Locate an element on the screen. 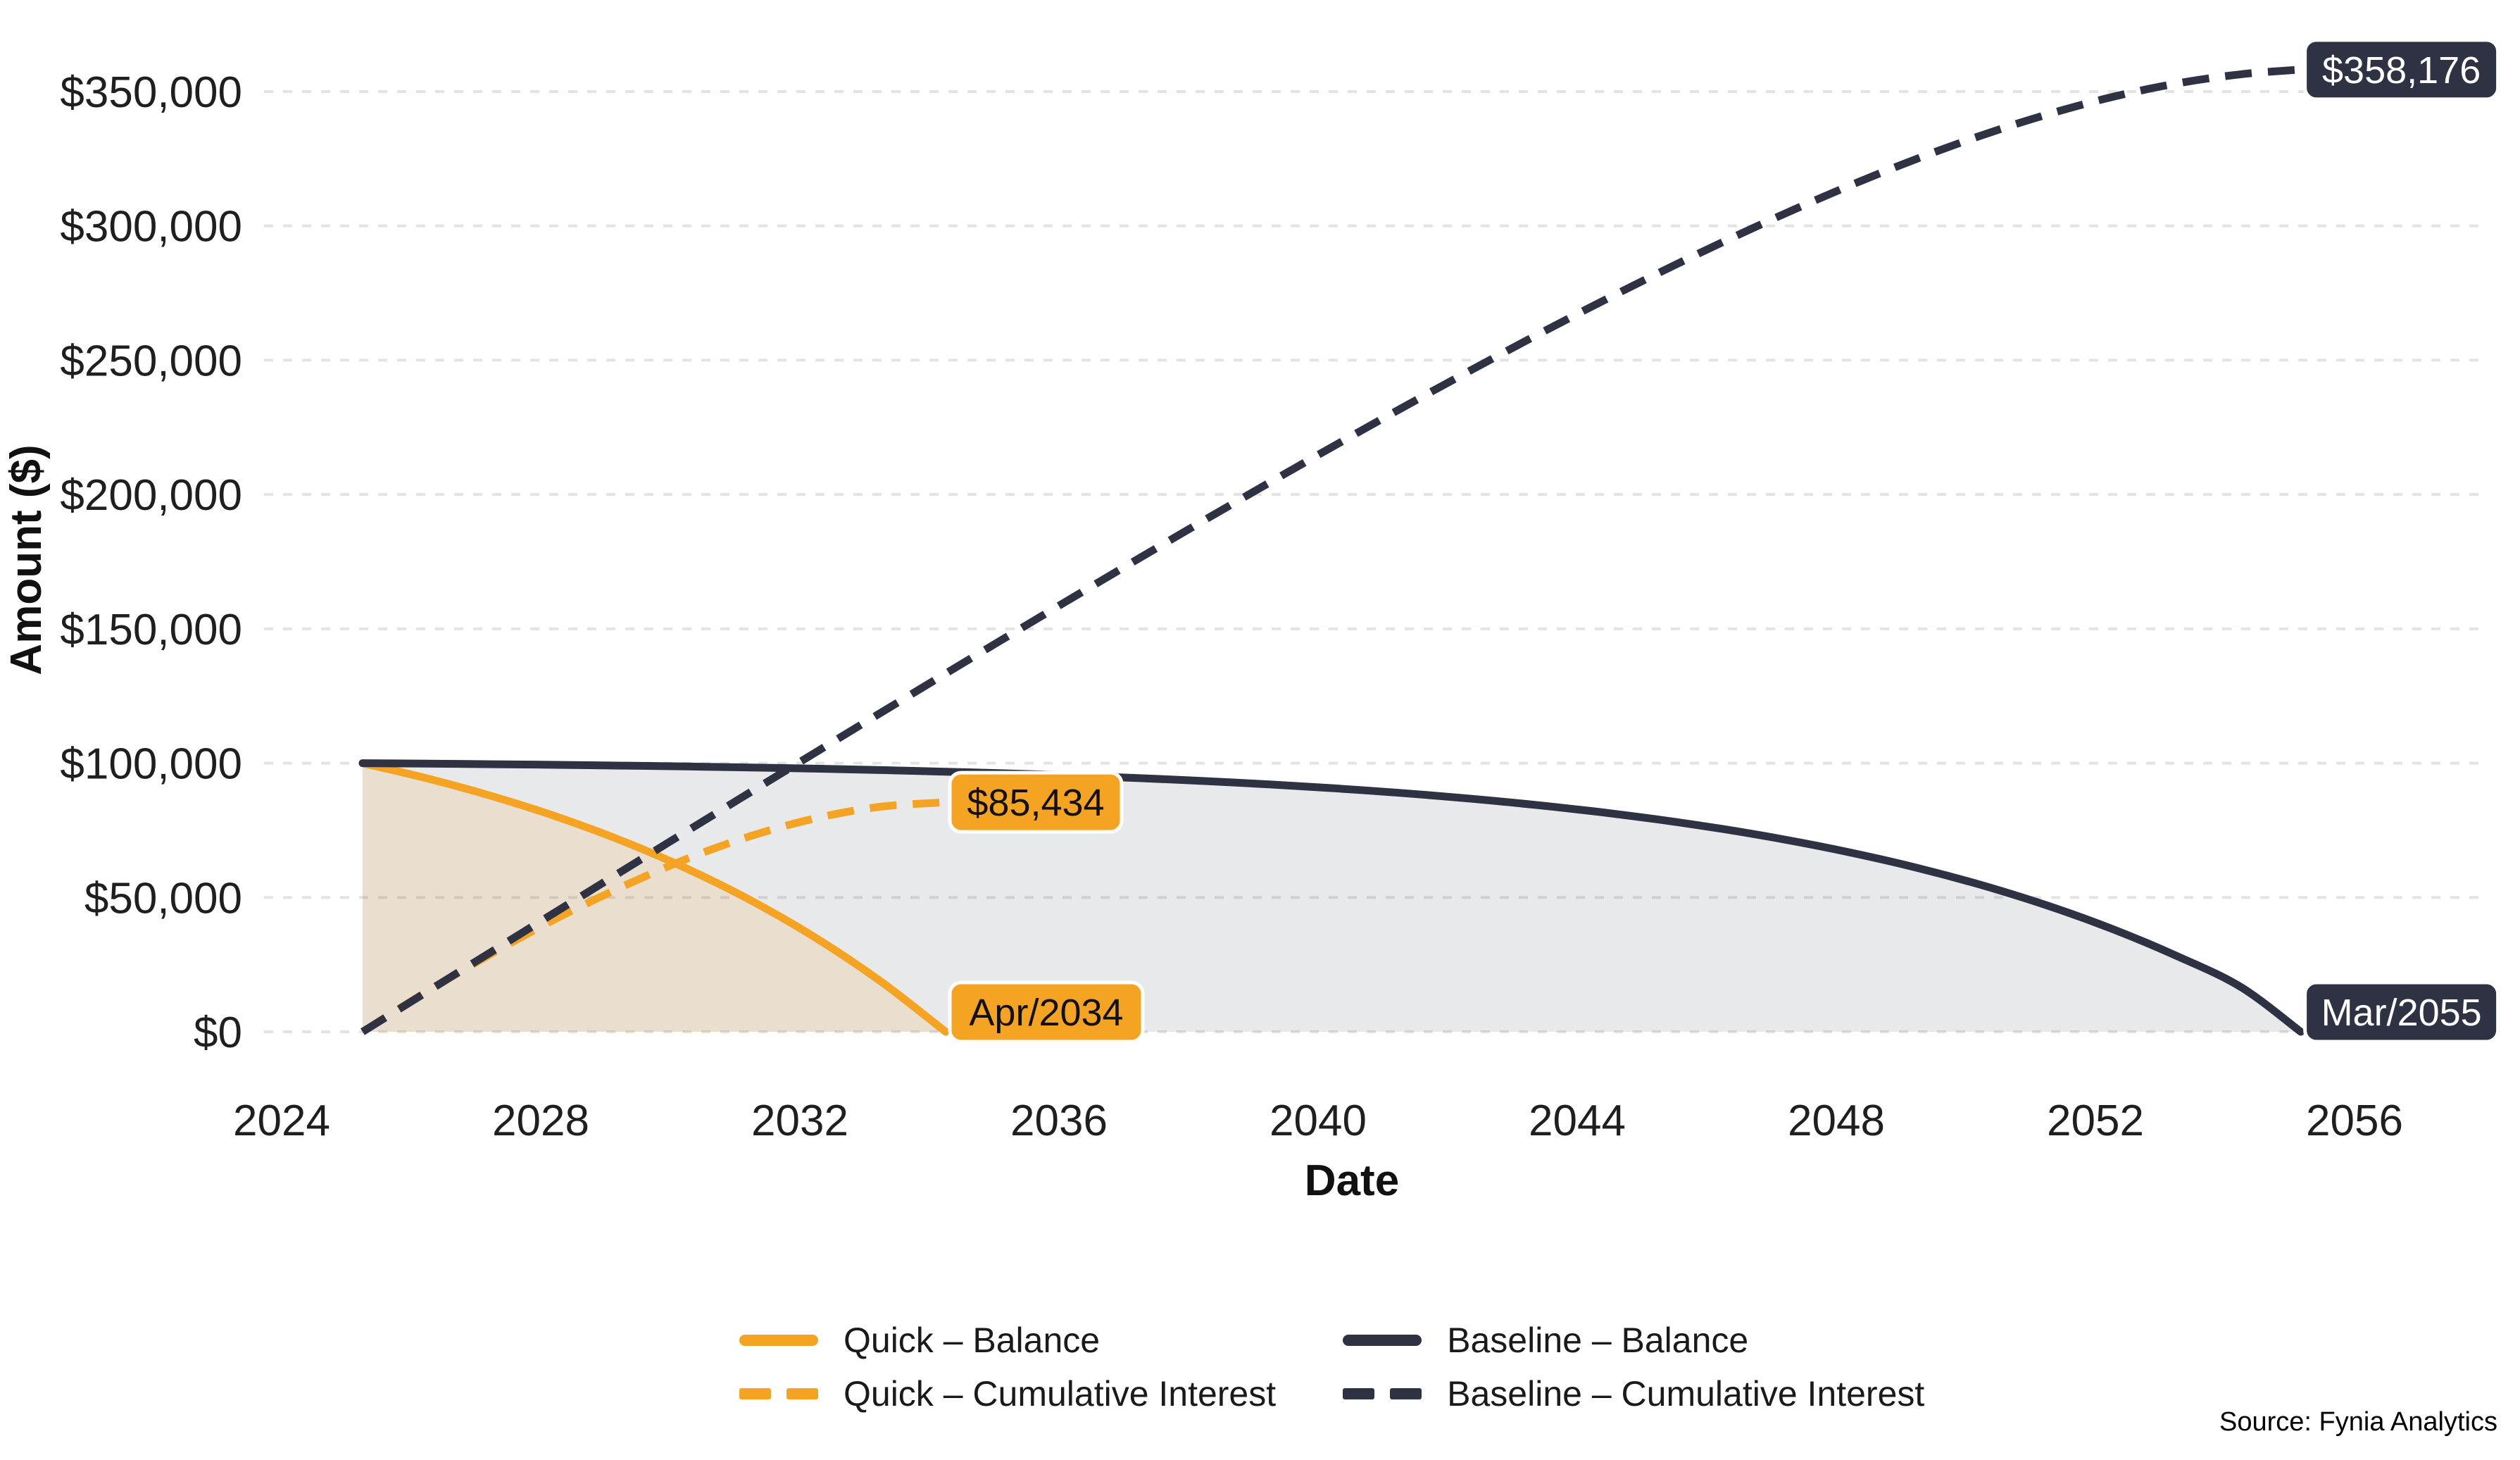  x-tick-label-2044: 2044 is located at coordinates (1578, 1121).